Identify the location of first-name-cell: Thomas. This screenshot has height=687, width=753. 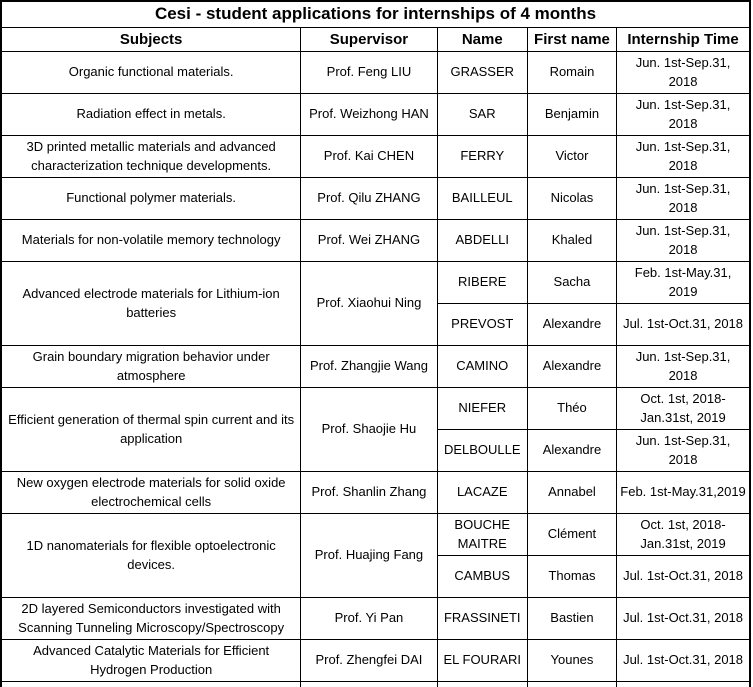
(572, 576).